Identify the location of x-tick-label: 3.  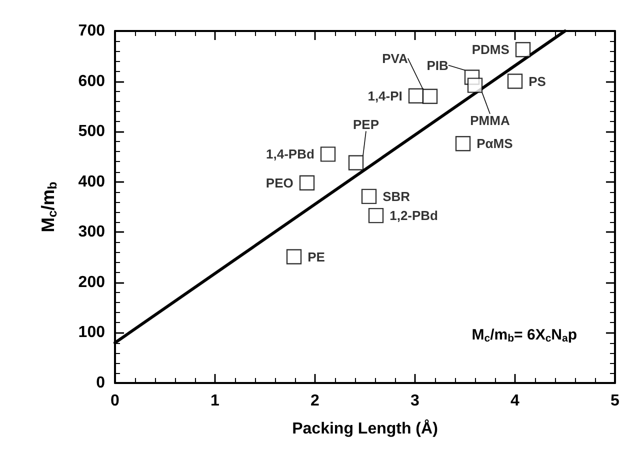
(415, 401).